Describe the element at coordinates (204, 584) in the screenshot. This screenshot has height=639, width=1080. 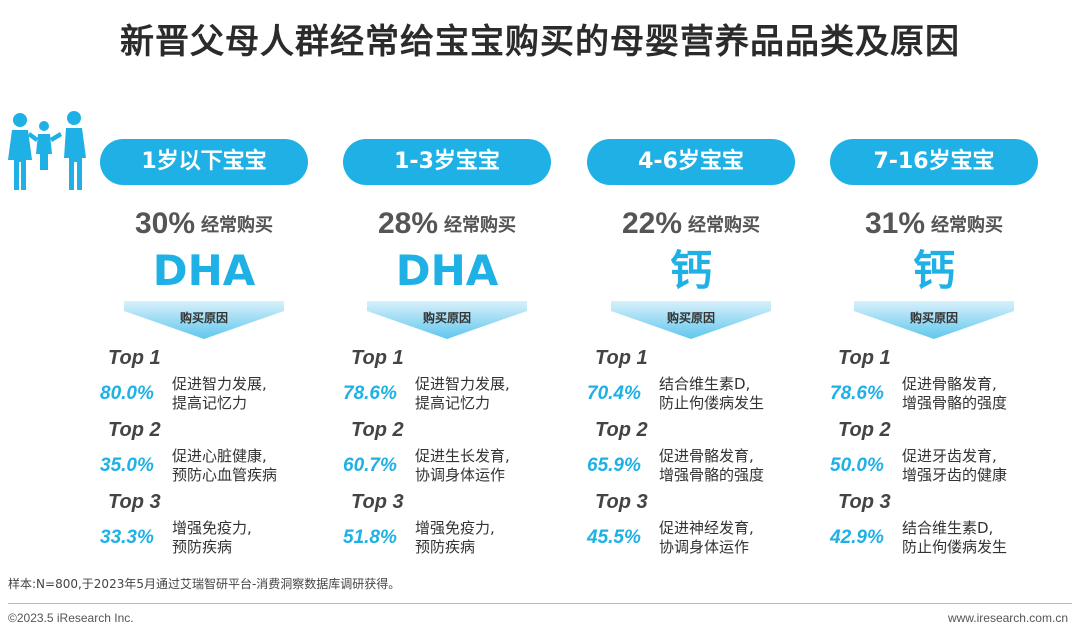
I see `sample-footnote: 样本:N=800,于2023年5月通过艾瑞智研平台-消费洞察数据库调研获得。` at that location.